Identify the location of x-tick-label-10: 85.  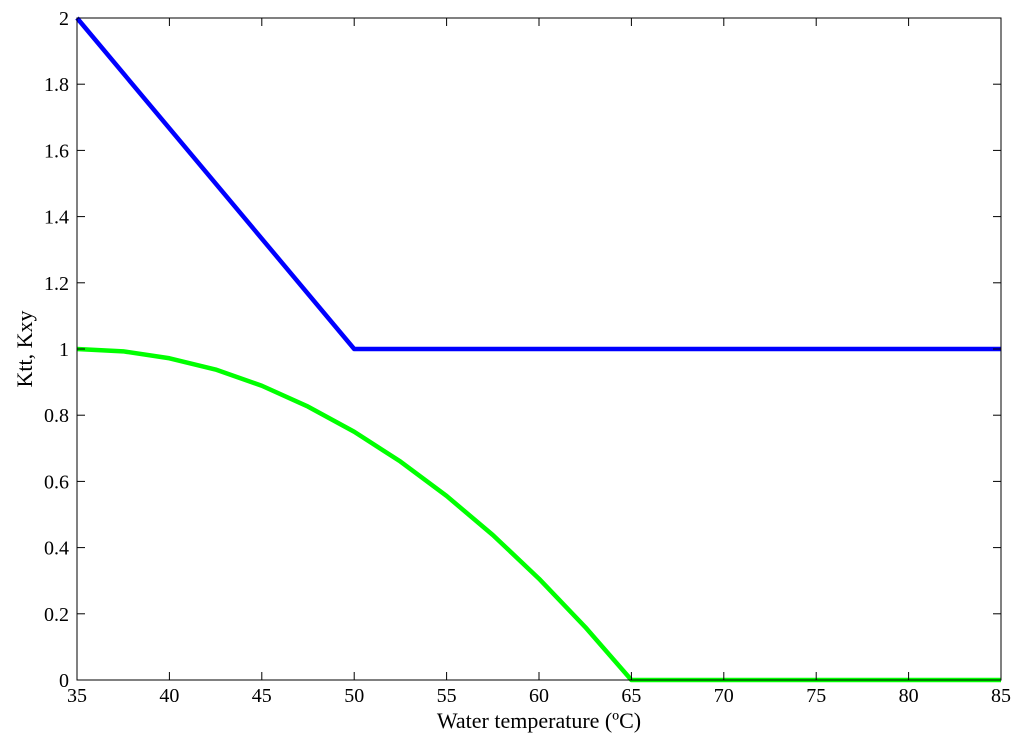
(1001, 696).